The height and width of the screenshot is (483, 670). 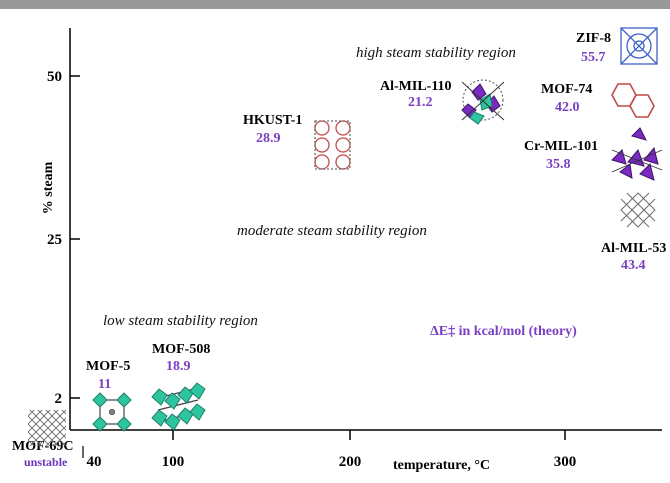 I want to click on x-tick-label: 200, so click(x=350, y=462).